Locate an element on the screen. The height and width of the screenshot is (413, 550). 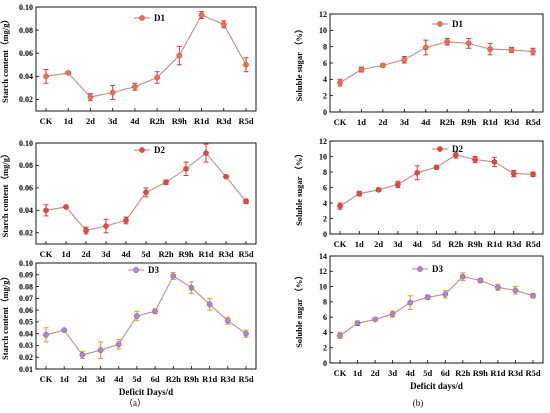
sublabel-right: (b) is located at coordinates (418, 403).